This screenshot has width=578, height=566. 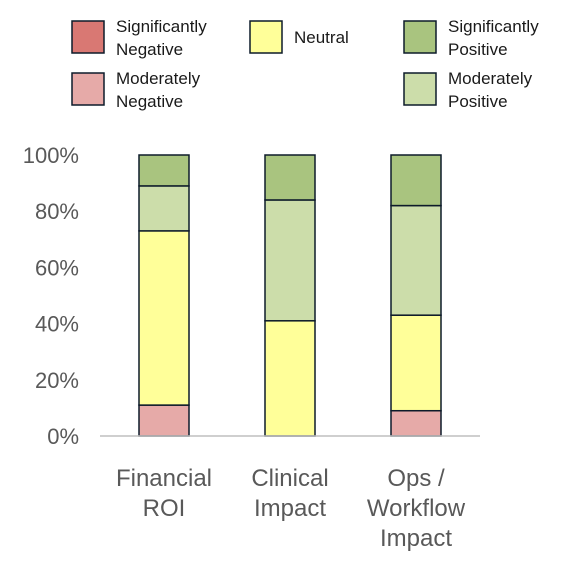 I want to click on legend-item-neutral: Neutral, so click(x=299, y=37).